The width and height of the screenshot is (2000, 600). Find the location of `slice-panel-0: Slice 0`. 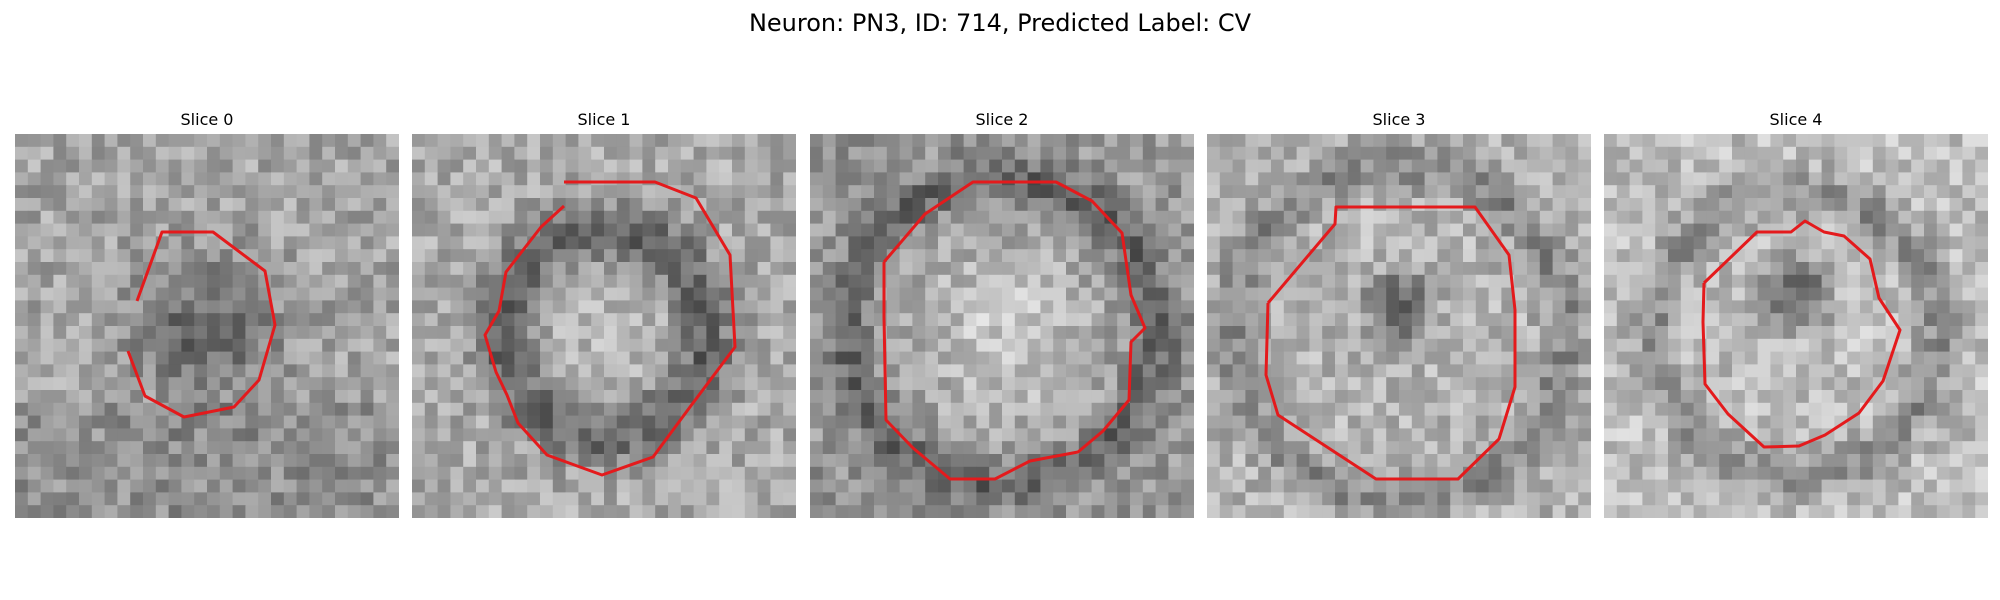

slice-panel-0: Slice 0 is located at coordinates (207, 313).